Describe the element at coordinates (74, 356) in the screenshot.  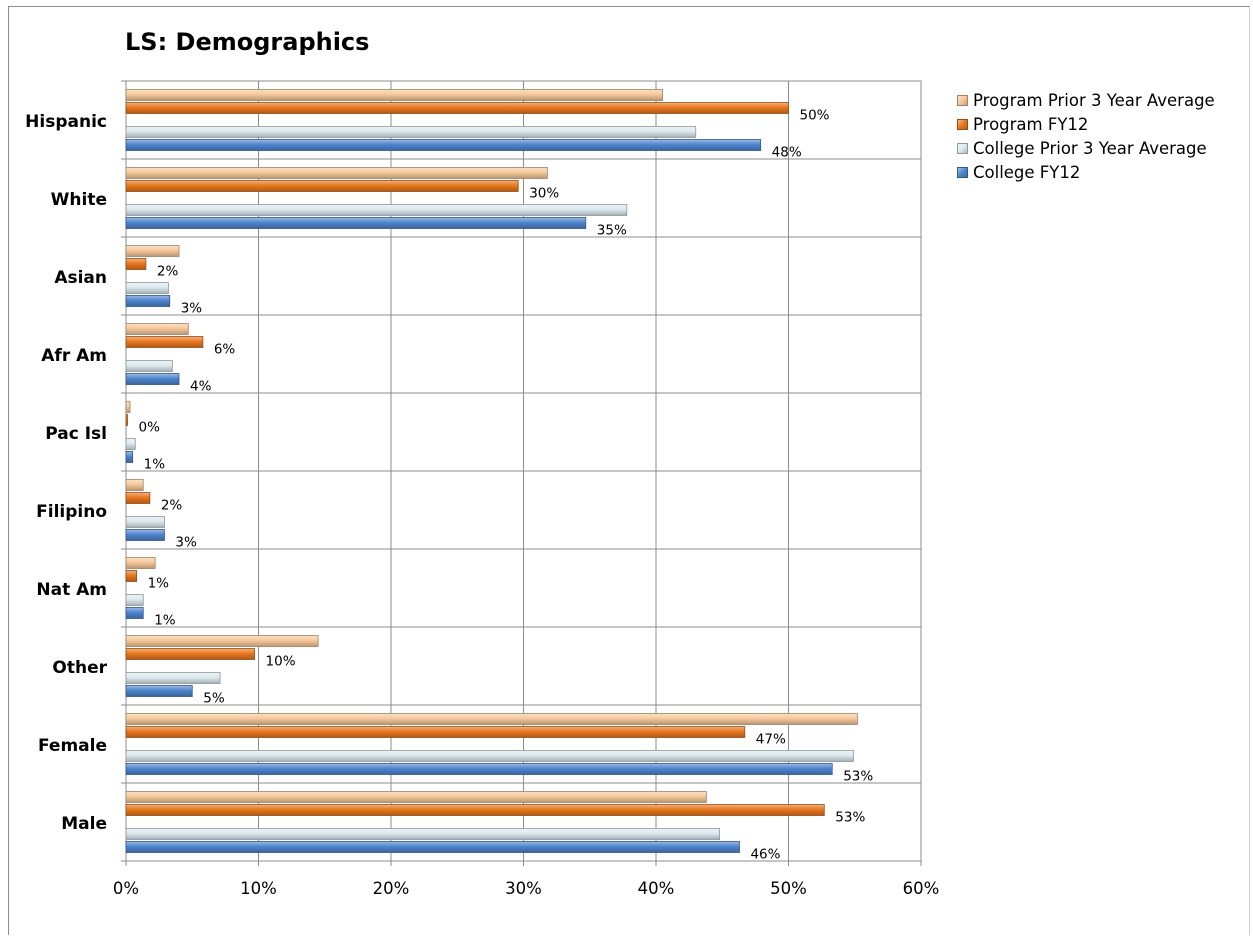
I see `category-label: Afr Am` at that location.